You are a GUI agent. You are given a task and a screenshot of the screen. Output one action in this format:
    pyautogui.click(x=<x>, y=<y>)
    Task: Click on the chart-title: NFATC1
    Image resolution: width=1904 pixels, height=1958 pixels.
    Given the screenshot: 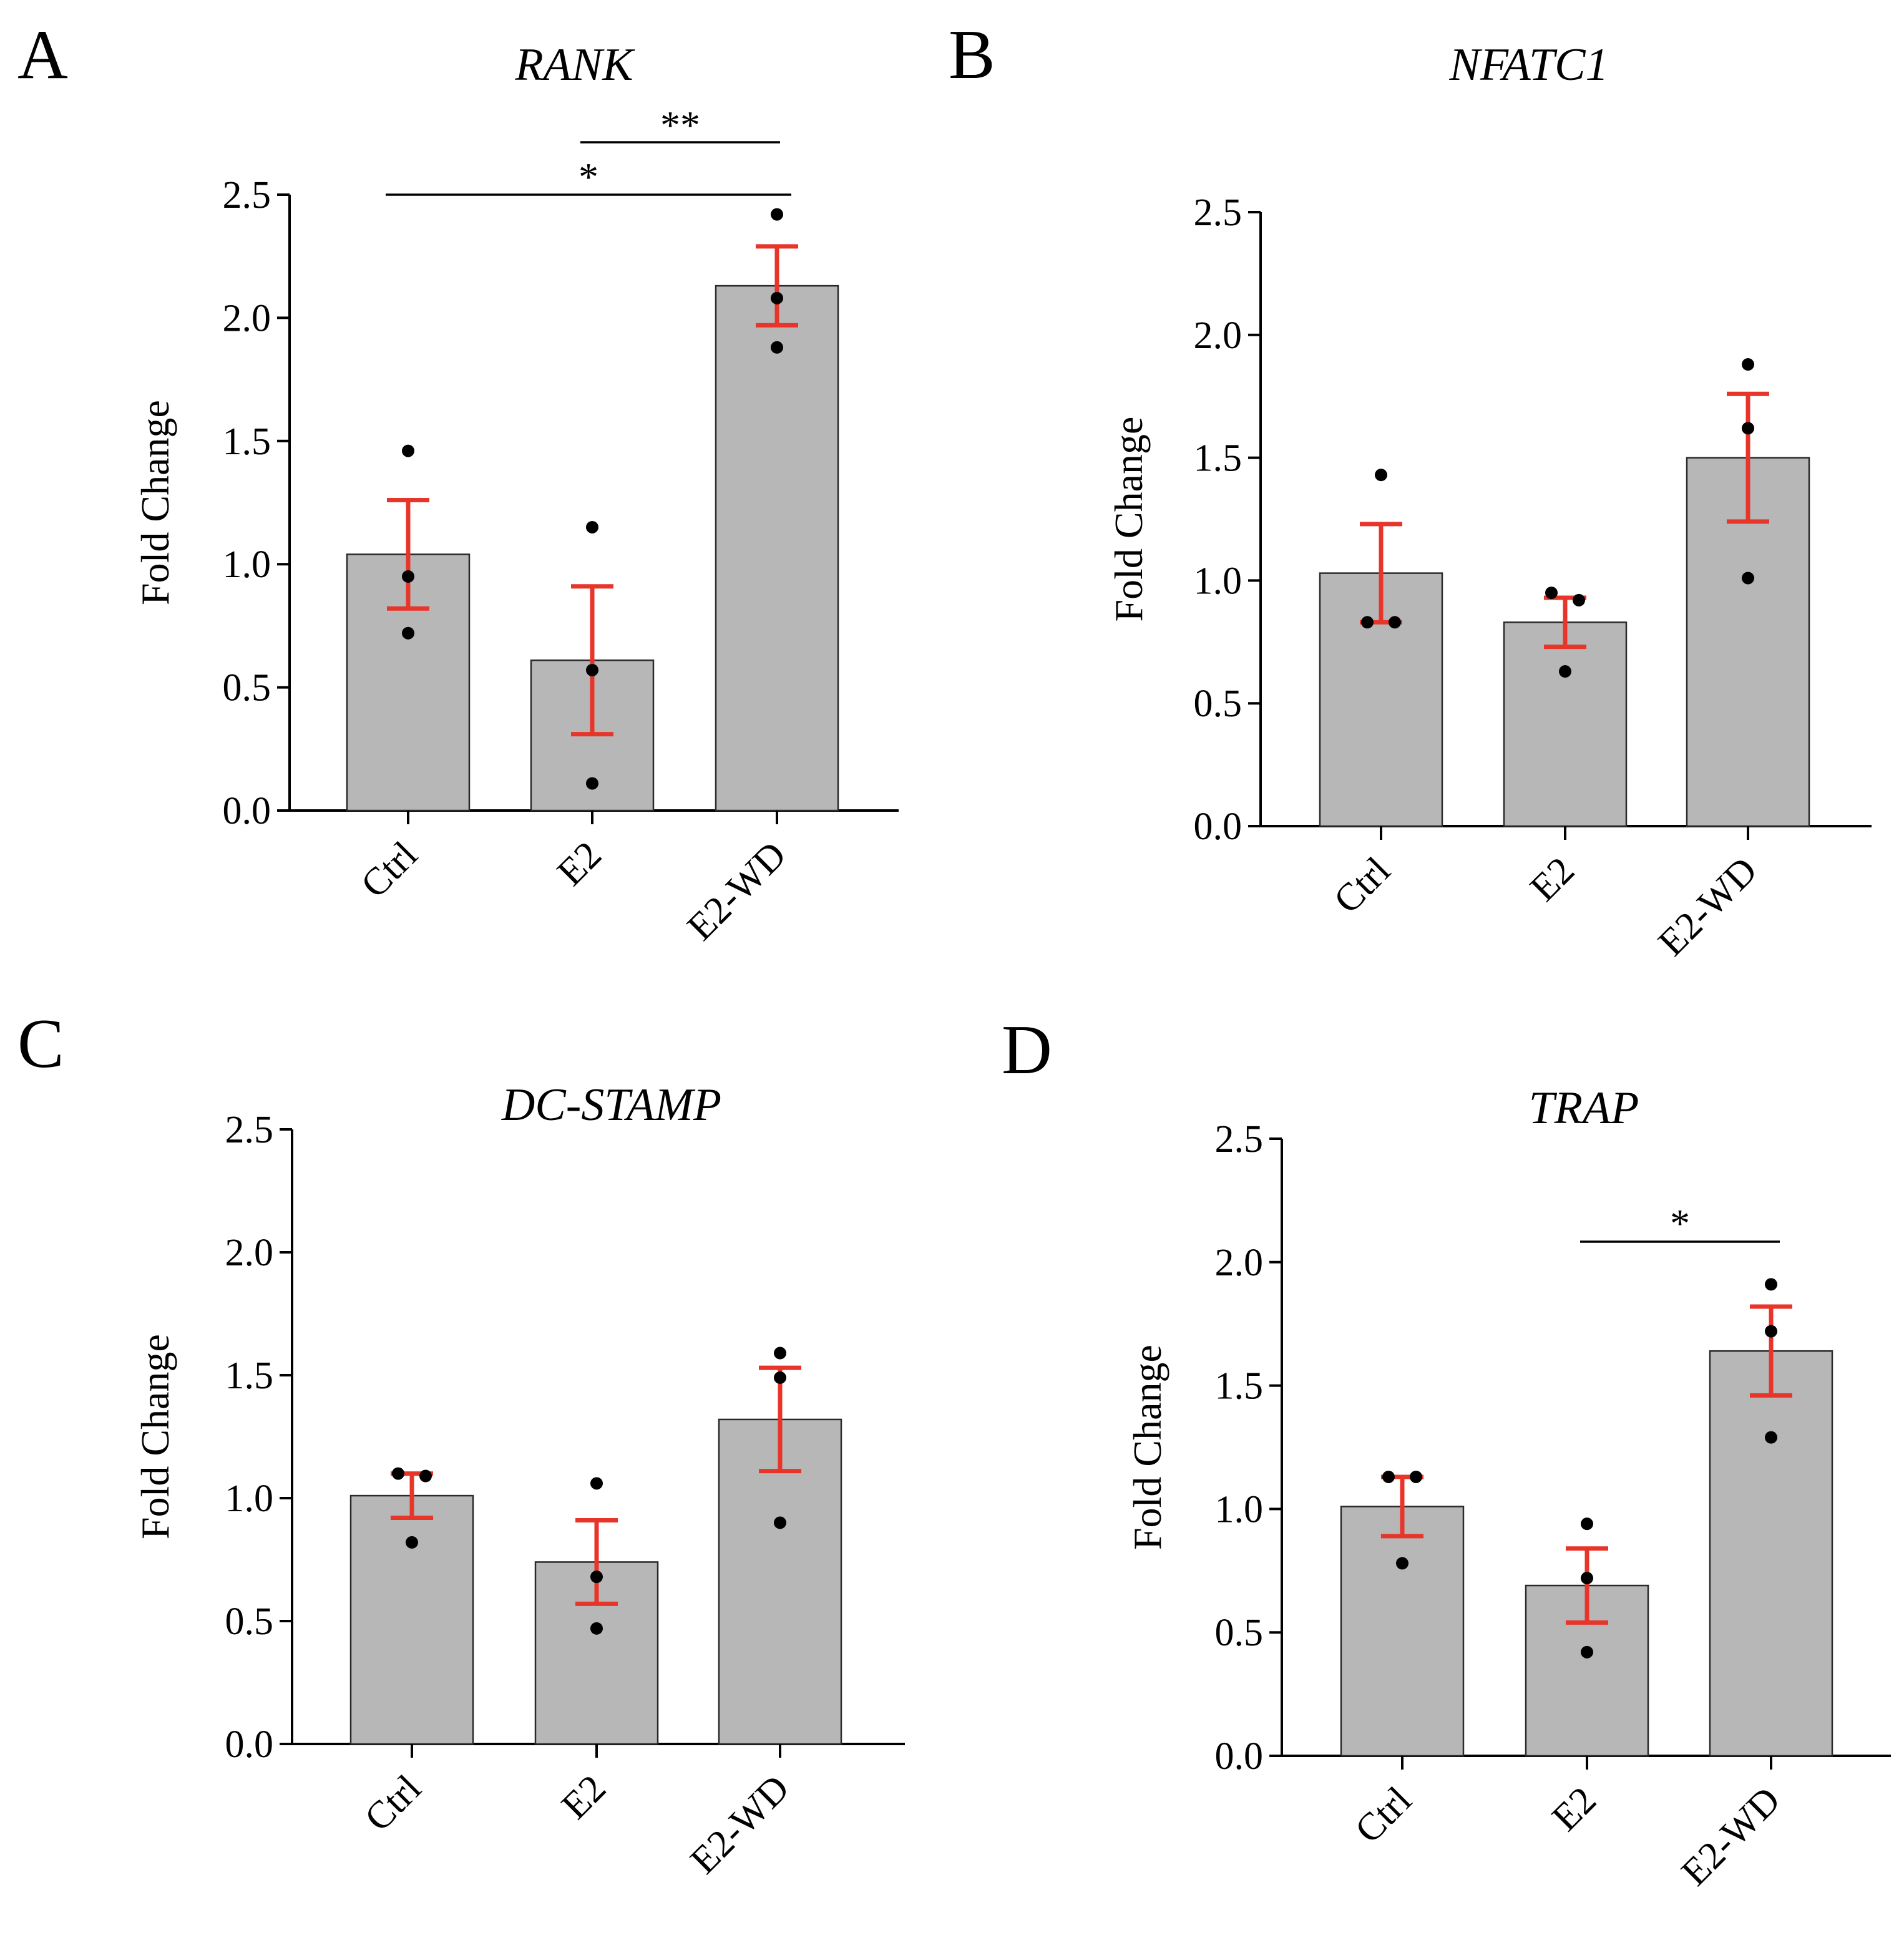 What is the action you would take?
    pyautogui.click(x=1529, y=64)
    